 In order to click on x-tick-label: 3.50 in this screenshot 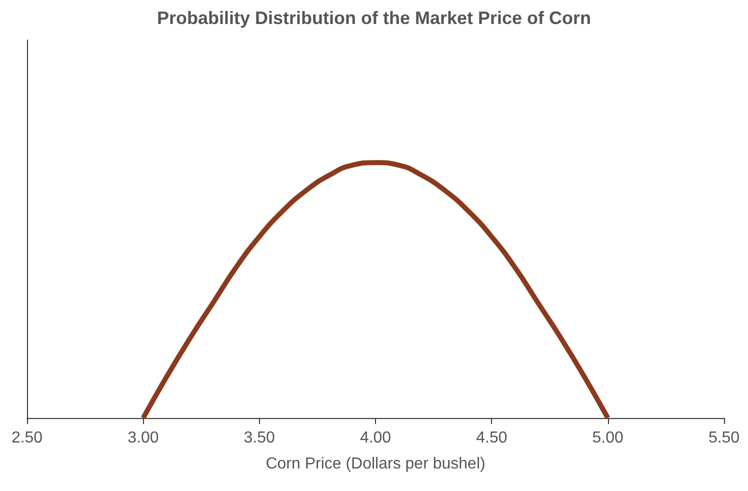, I will do `click(260, 438)`.